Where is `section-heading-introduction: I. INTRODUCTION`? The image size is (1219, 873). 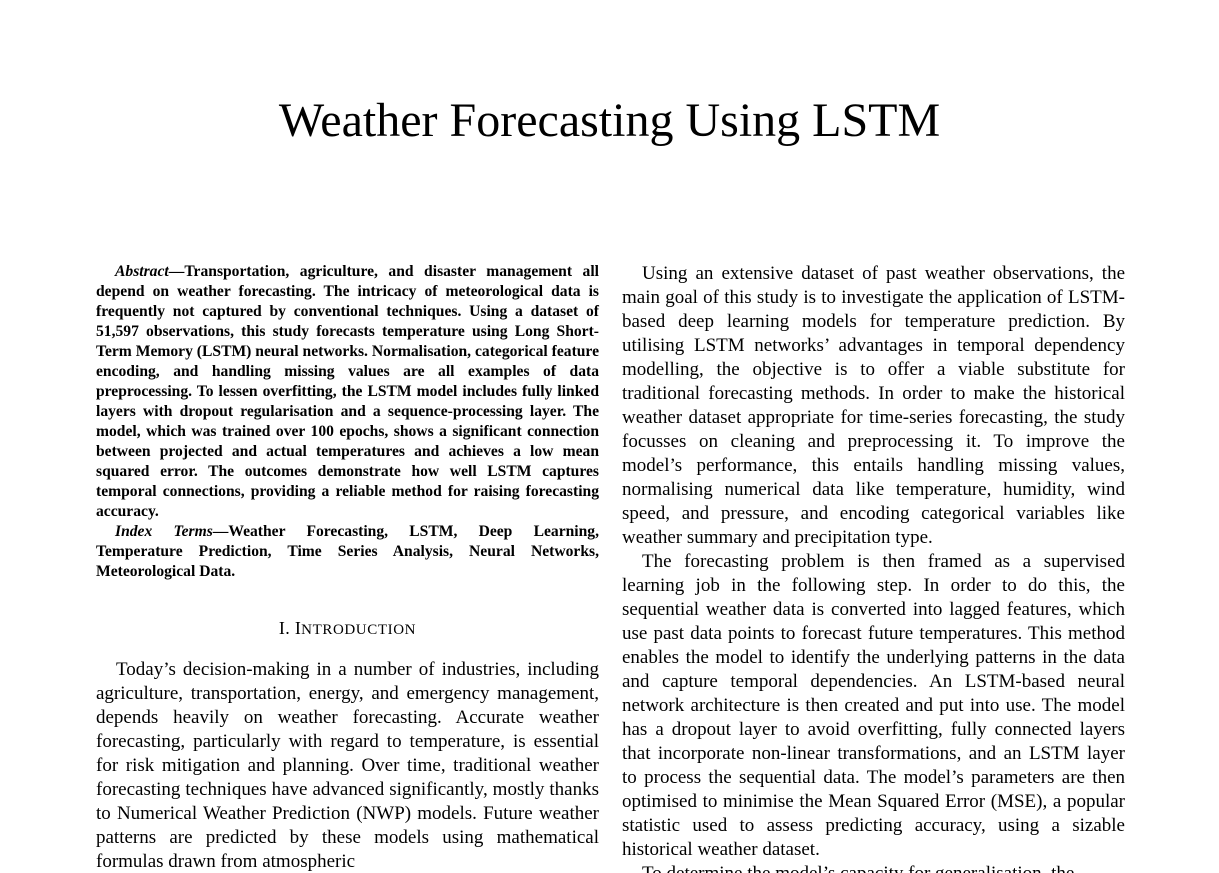
section-heading-introduction: I. INTRODUCTION is located at coordinates (347, 629).